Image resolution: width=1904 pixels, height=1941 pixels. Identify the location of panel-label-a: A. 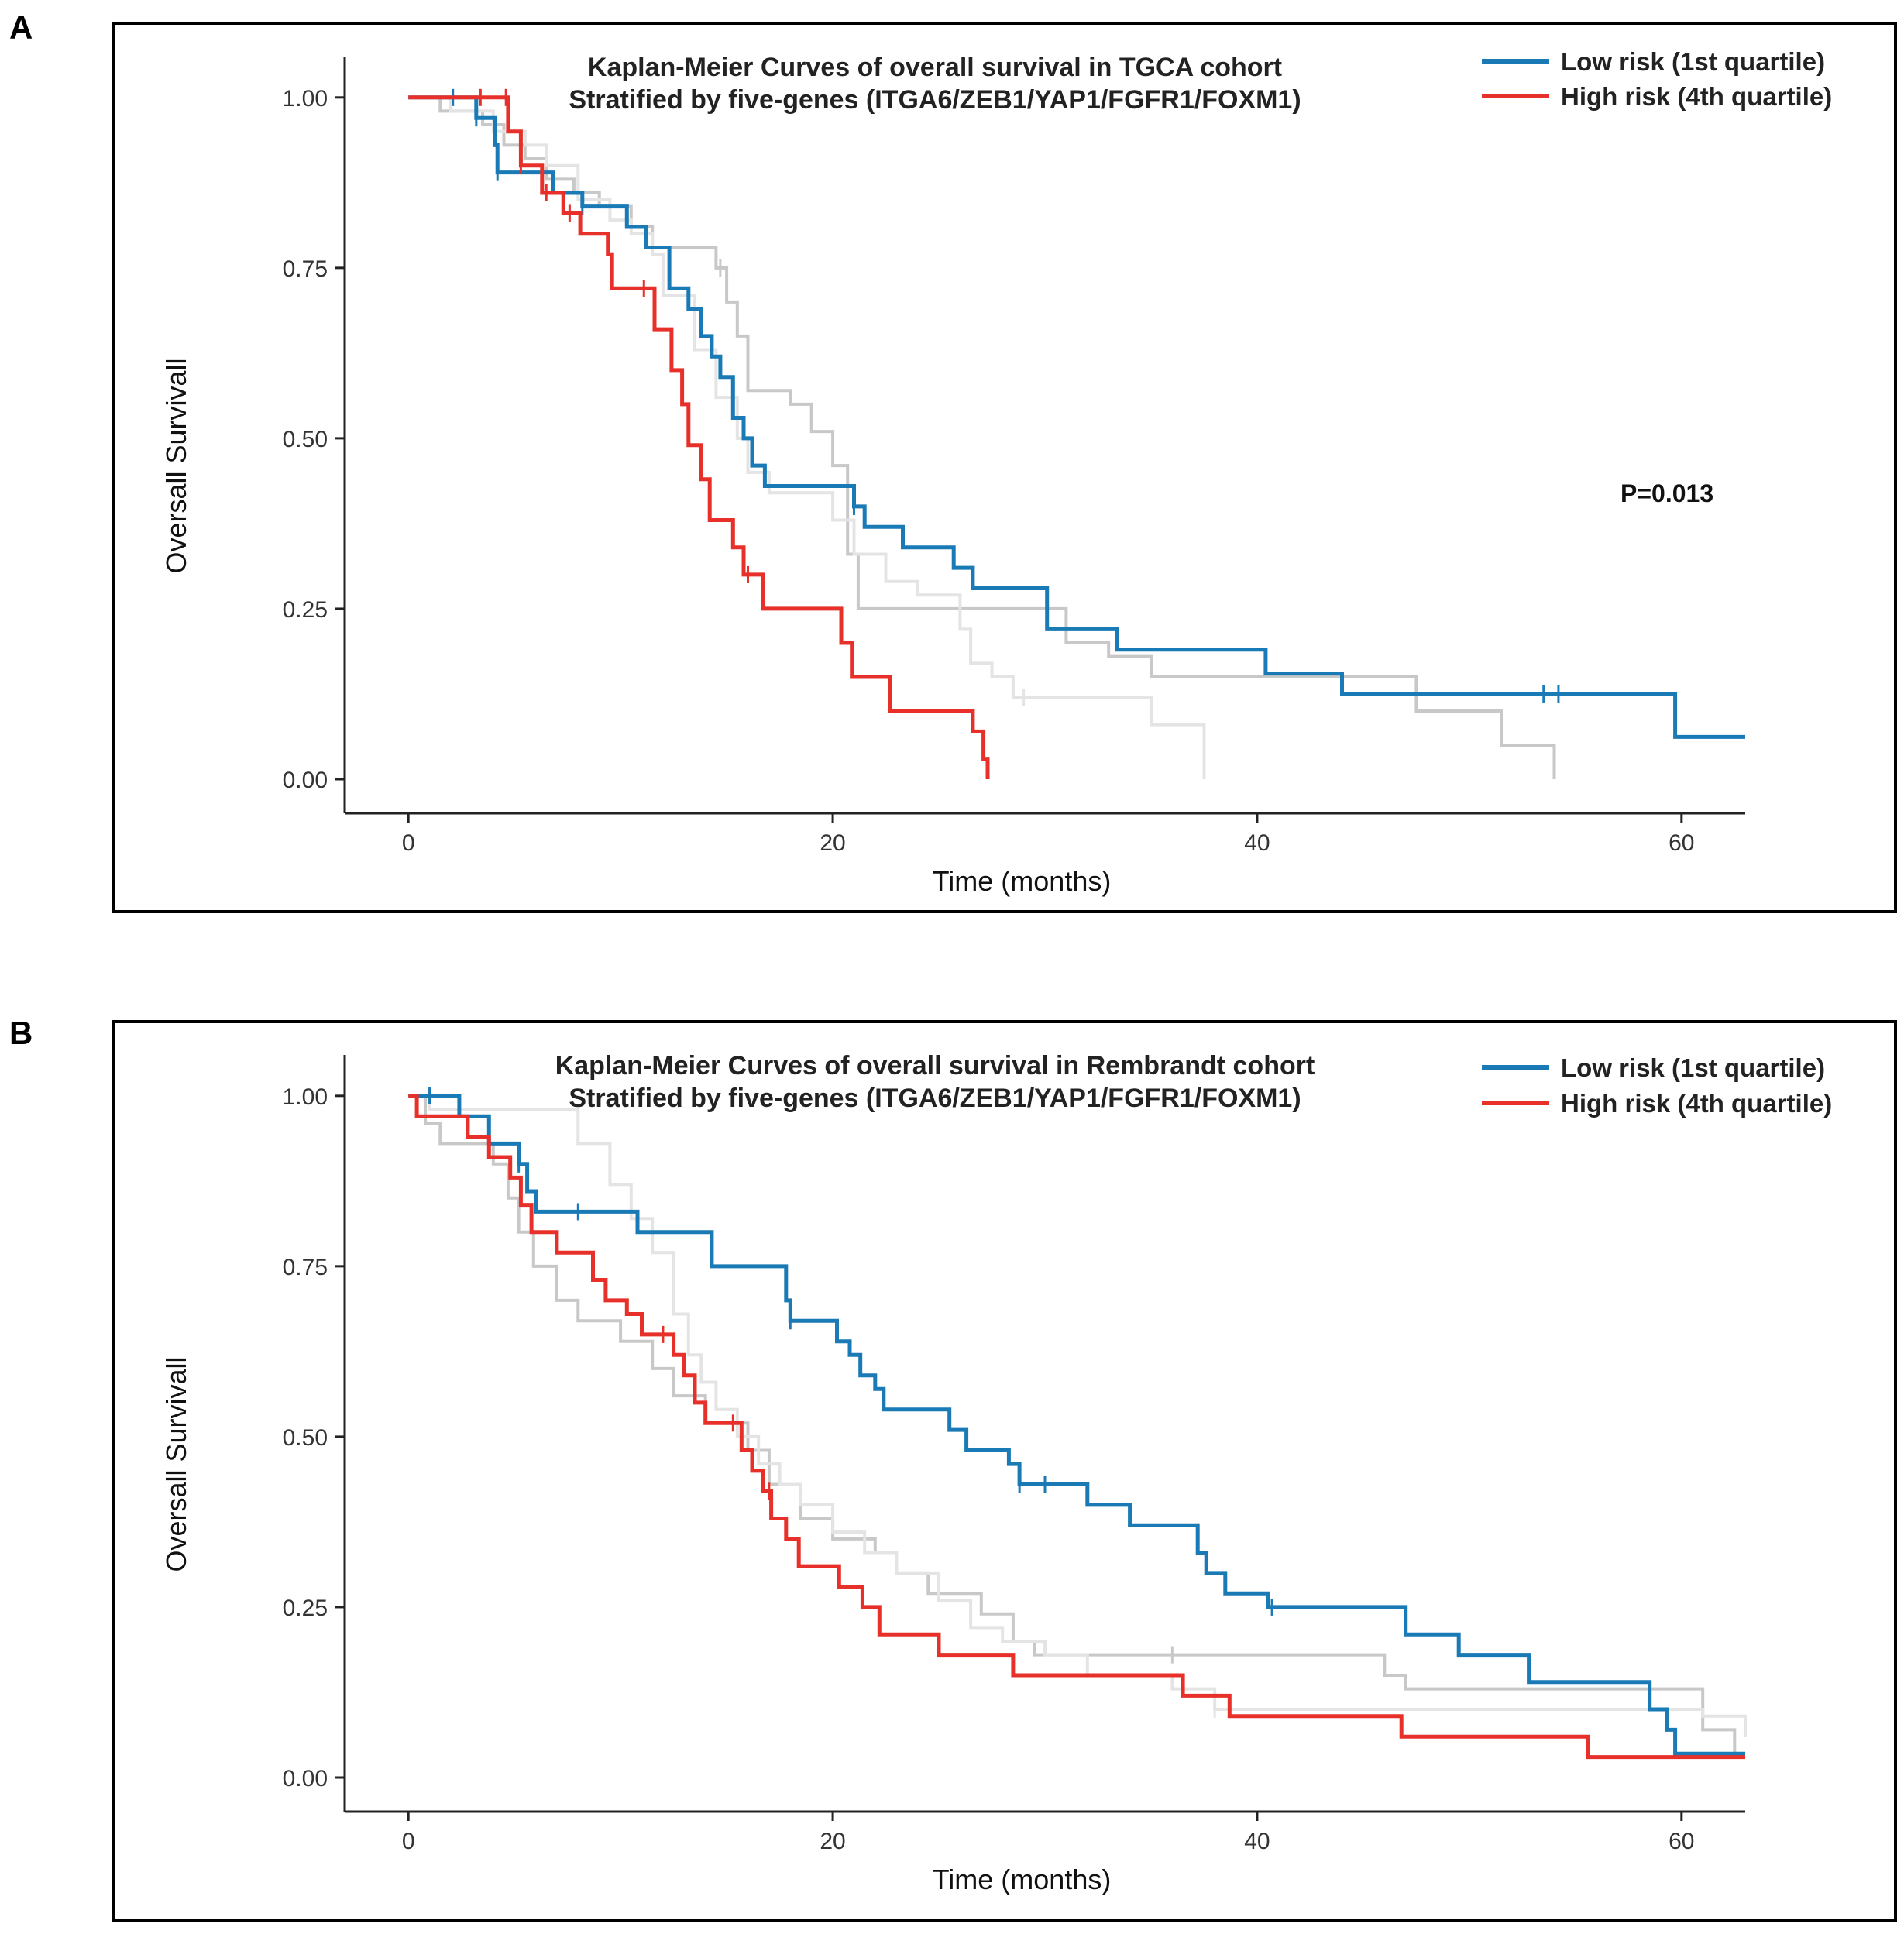
(21, 27).